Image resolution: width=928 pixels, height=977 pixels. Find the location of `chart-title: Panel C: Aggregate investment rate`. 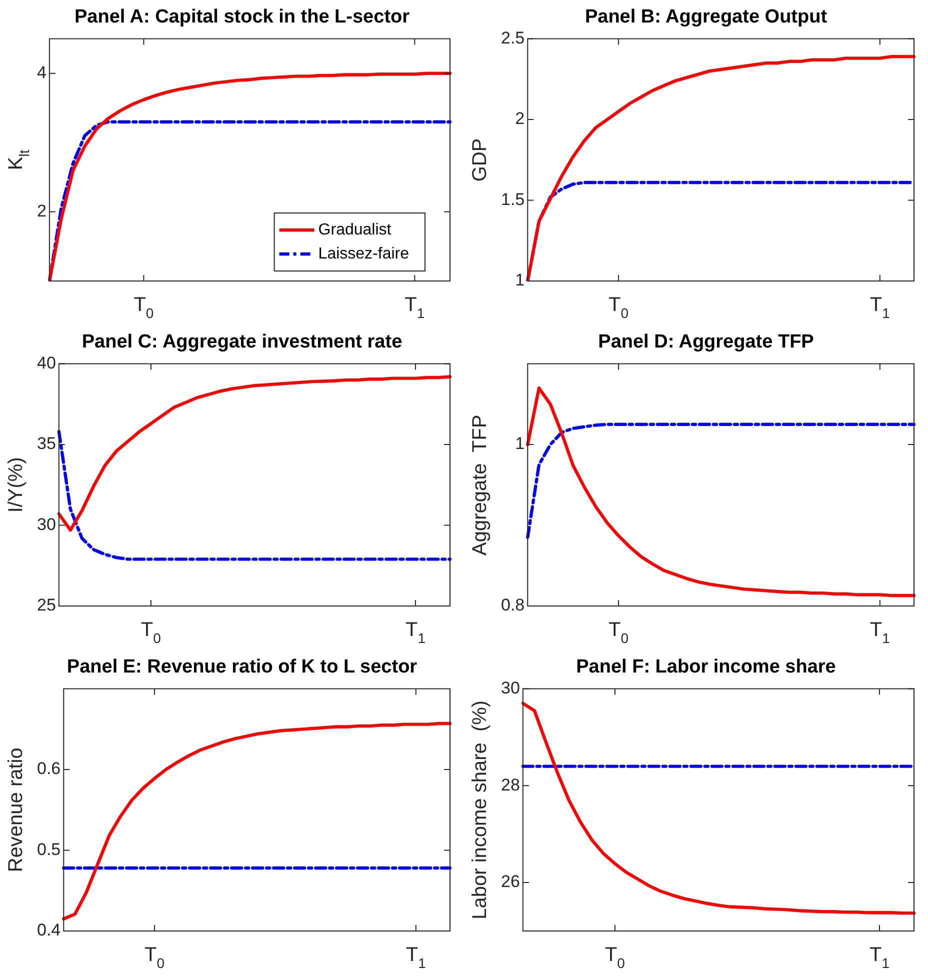

chart-title: Panel C: Aggregate investment rate is located at coordinates (242, 342).